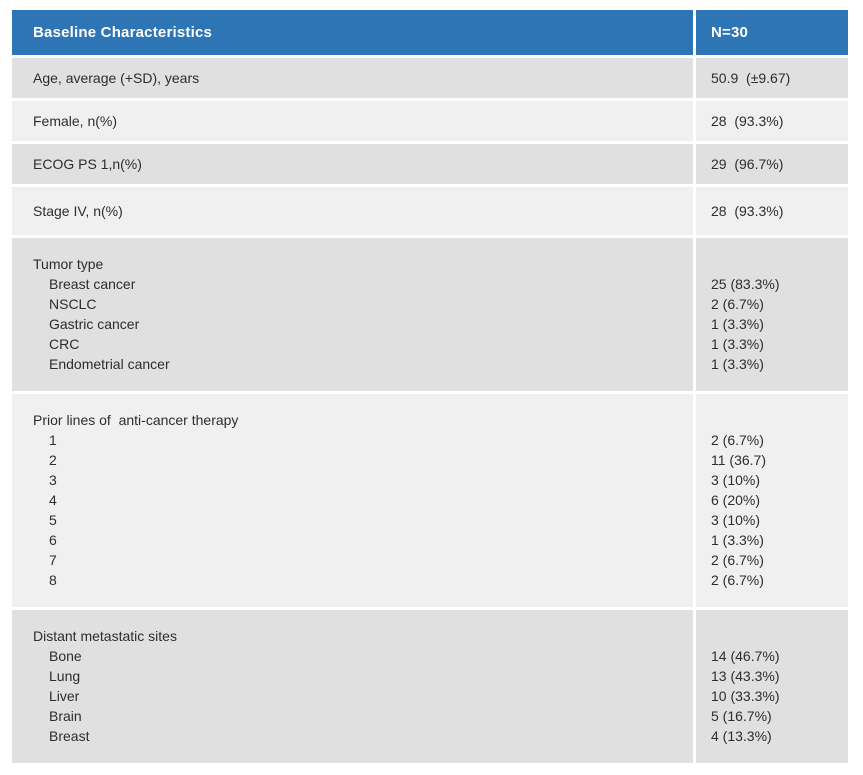 Image resolution: width=863 pixels, height=775 pixels. I want to click on group-item-value: 13 (43.3%), so click(745, 676).